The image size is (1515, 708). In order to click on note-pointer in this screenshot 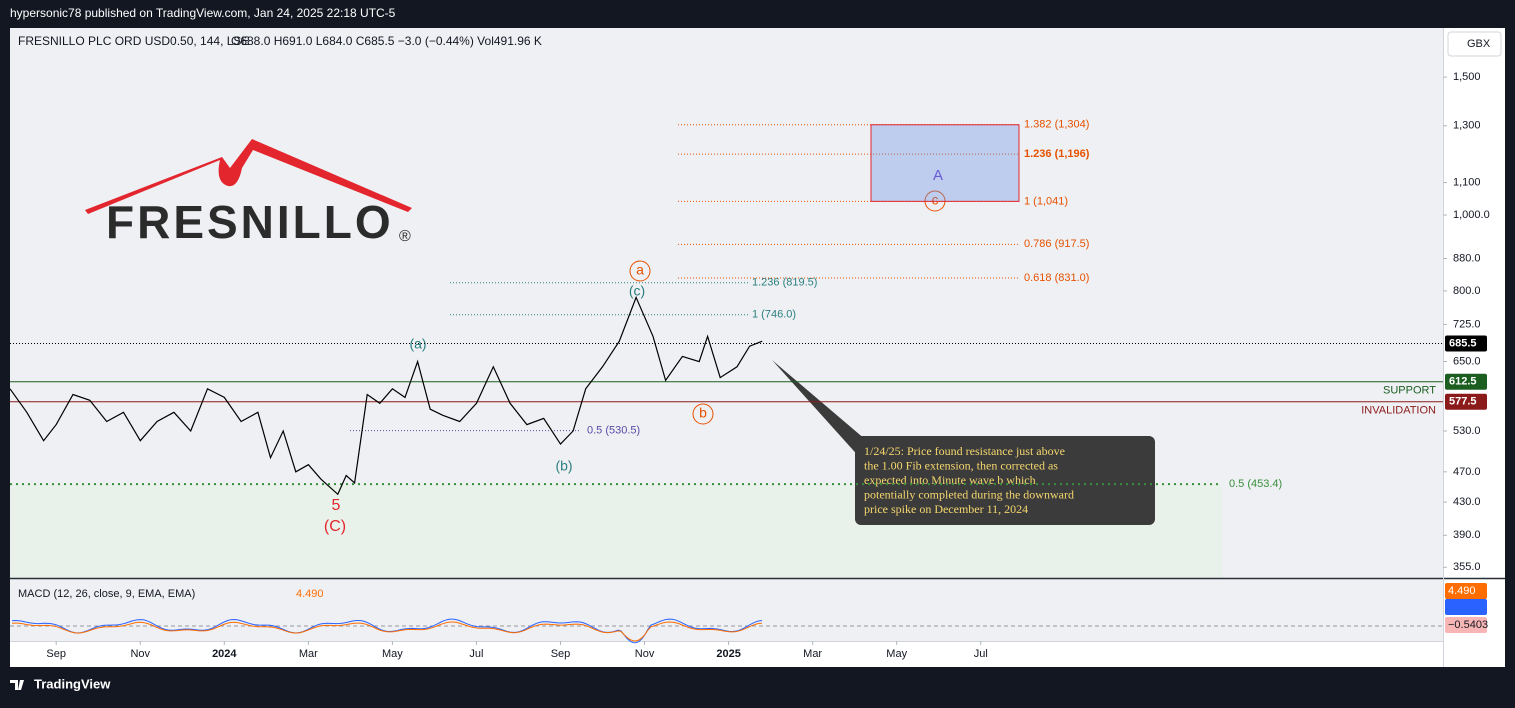, I will do `click(826, 410)`.